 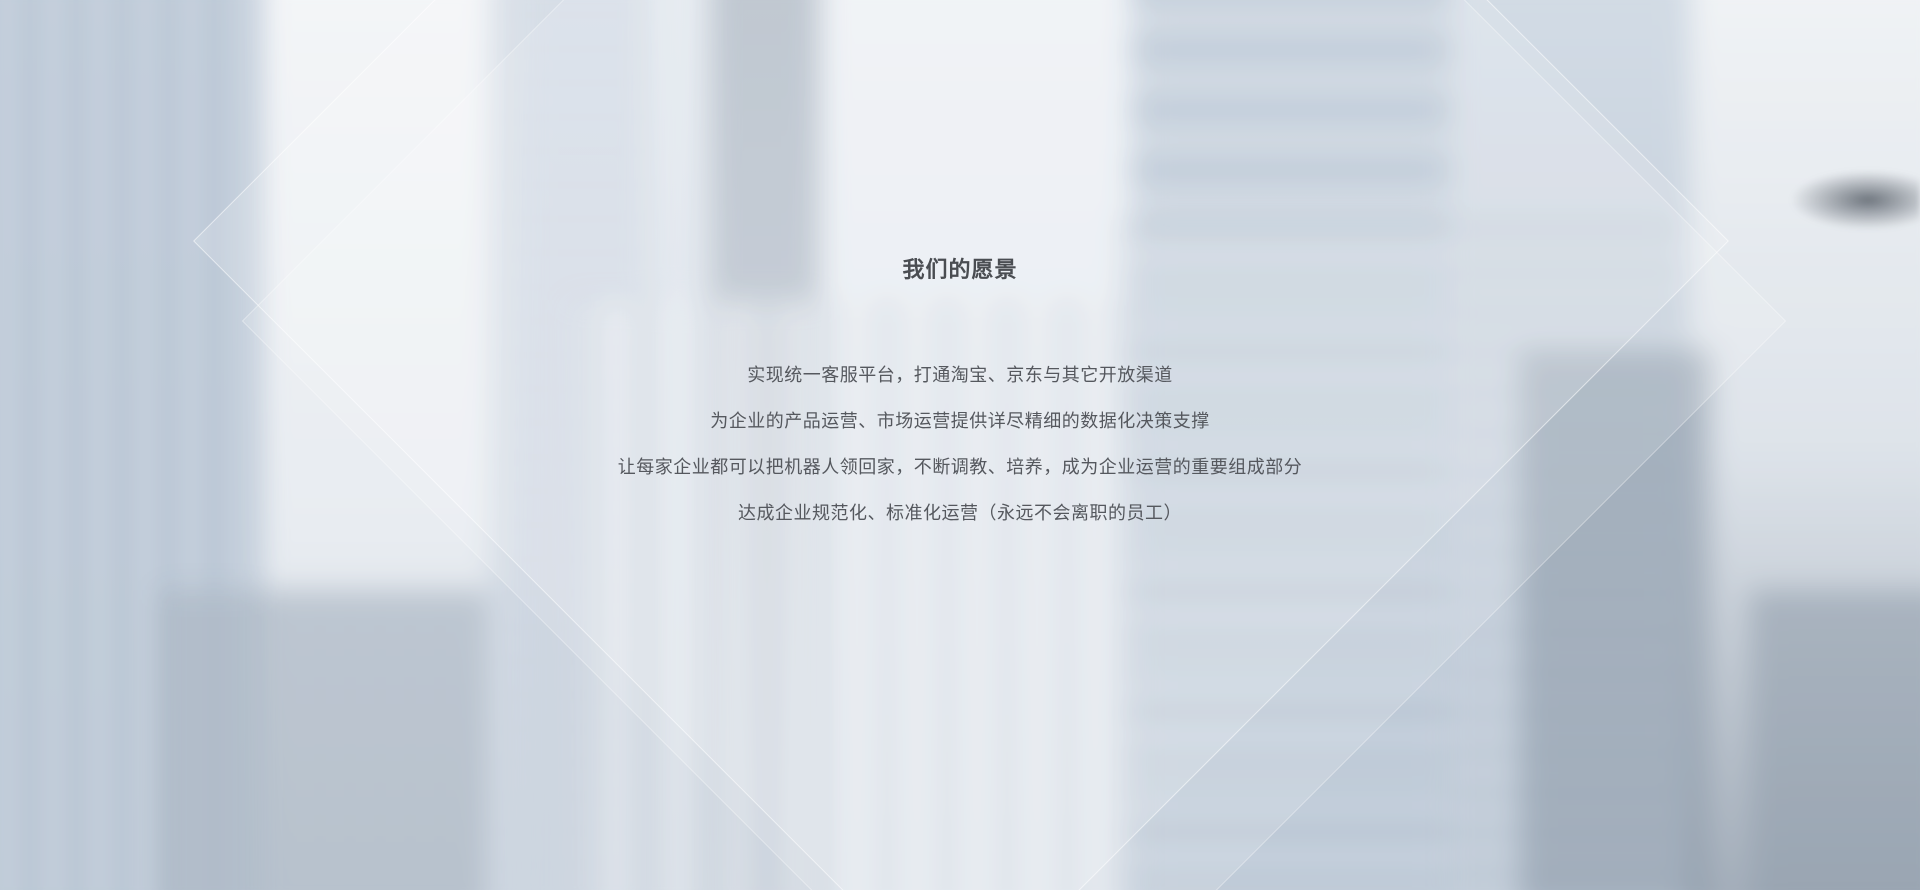 What do you see at coordinates (960, 421) in the screenshot?
I see `vision-line: 为企业的产品运营、市场运营提供详尽精细的数据化决策支撑` at bounding box center [960, 421].